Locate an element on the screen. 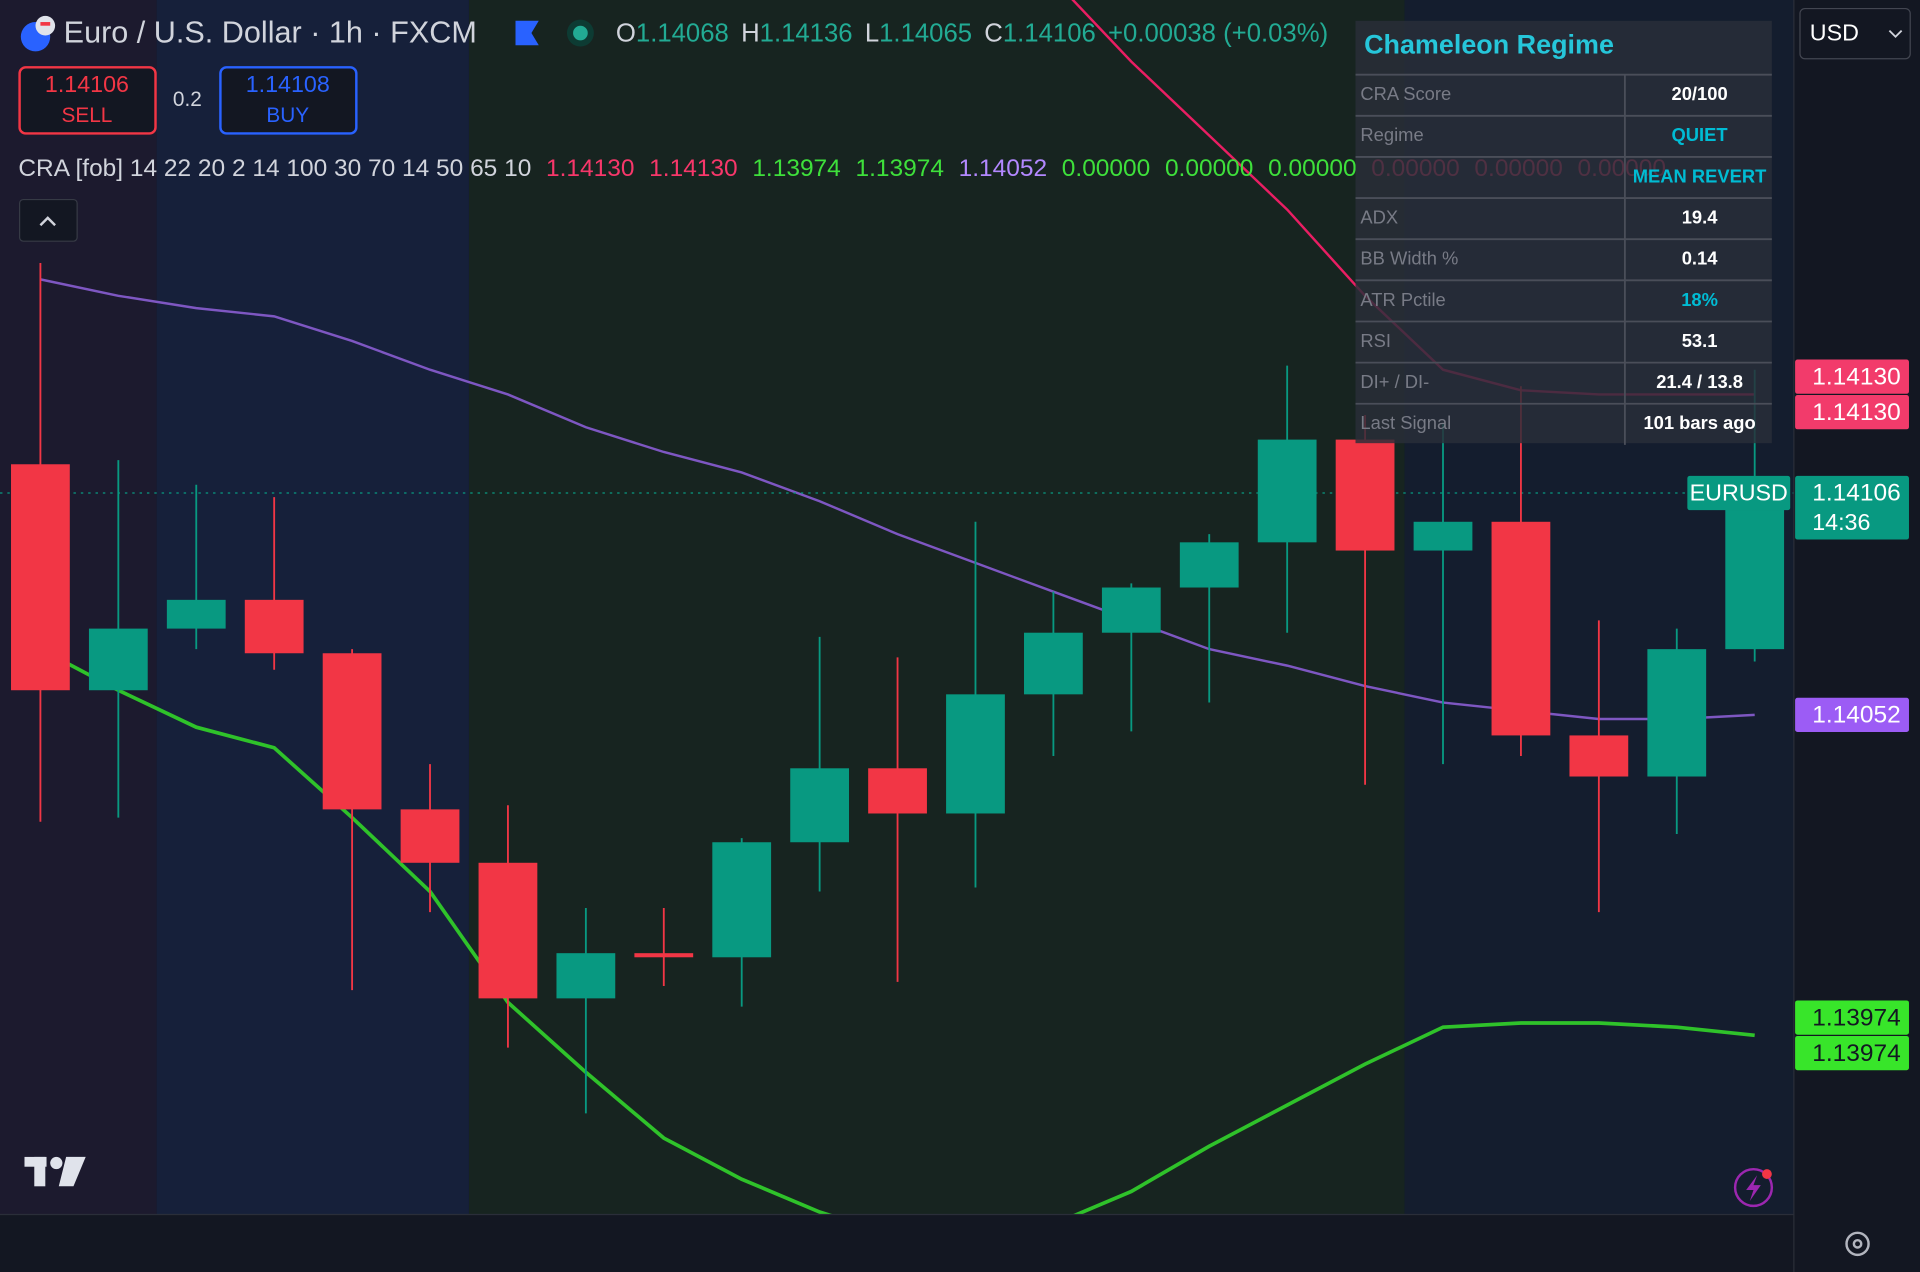 This screenshot has width=1920, height=1272. currency: USD is located at coordinates (1834, 32).